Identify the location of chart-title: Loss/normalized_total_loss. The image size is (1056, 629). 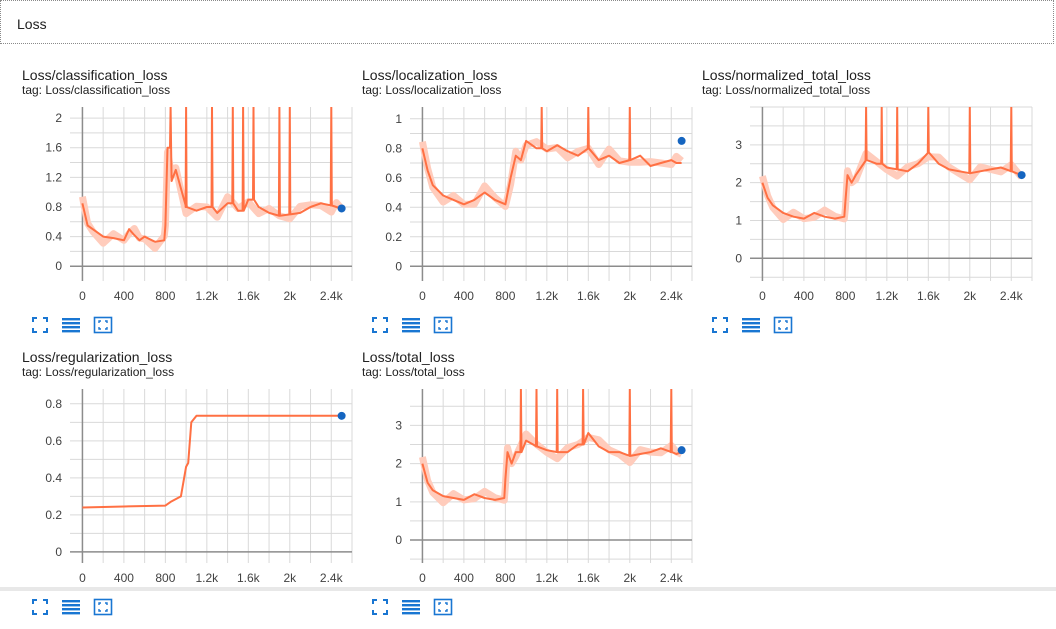
(786, 75).